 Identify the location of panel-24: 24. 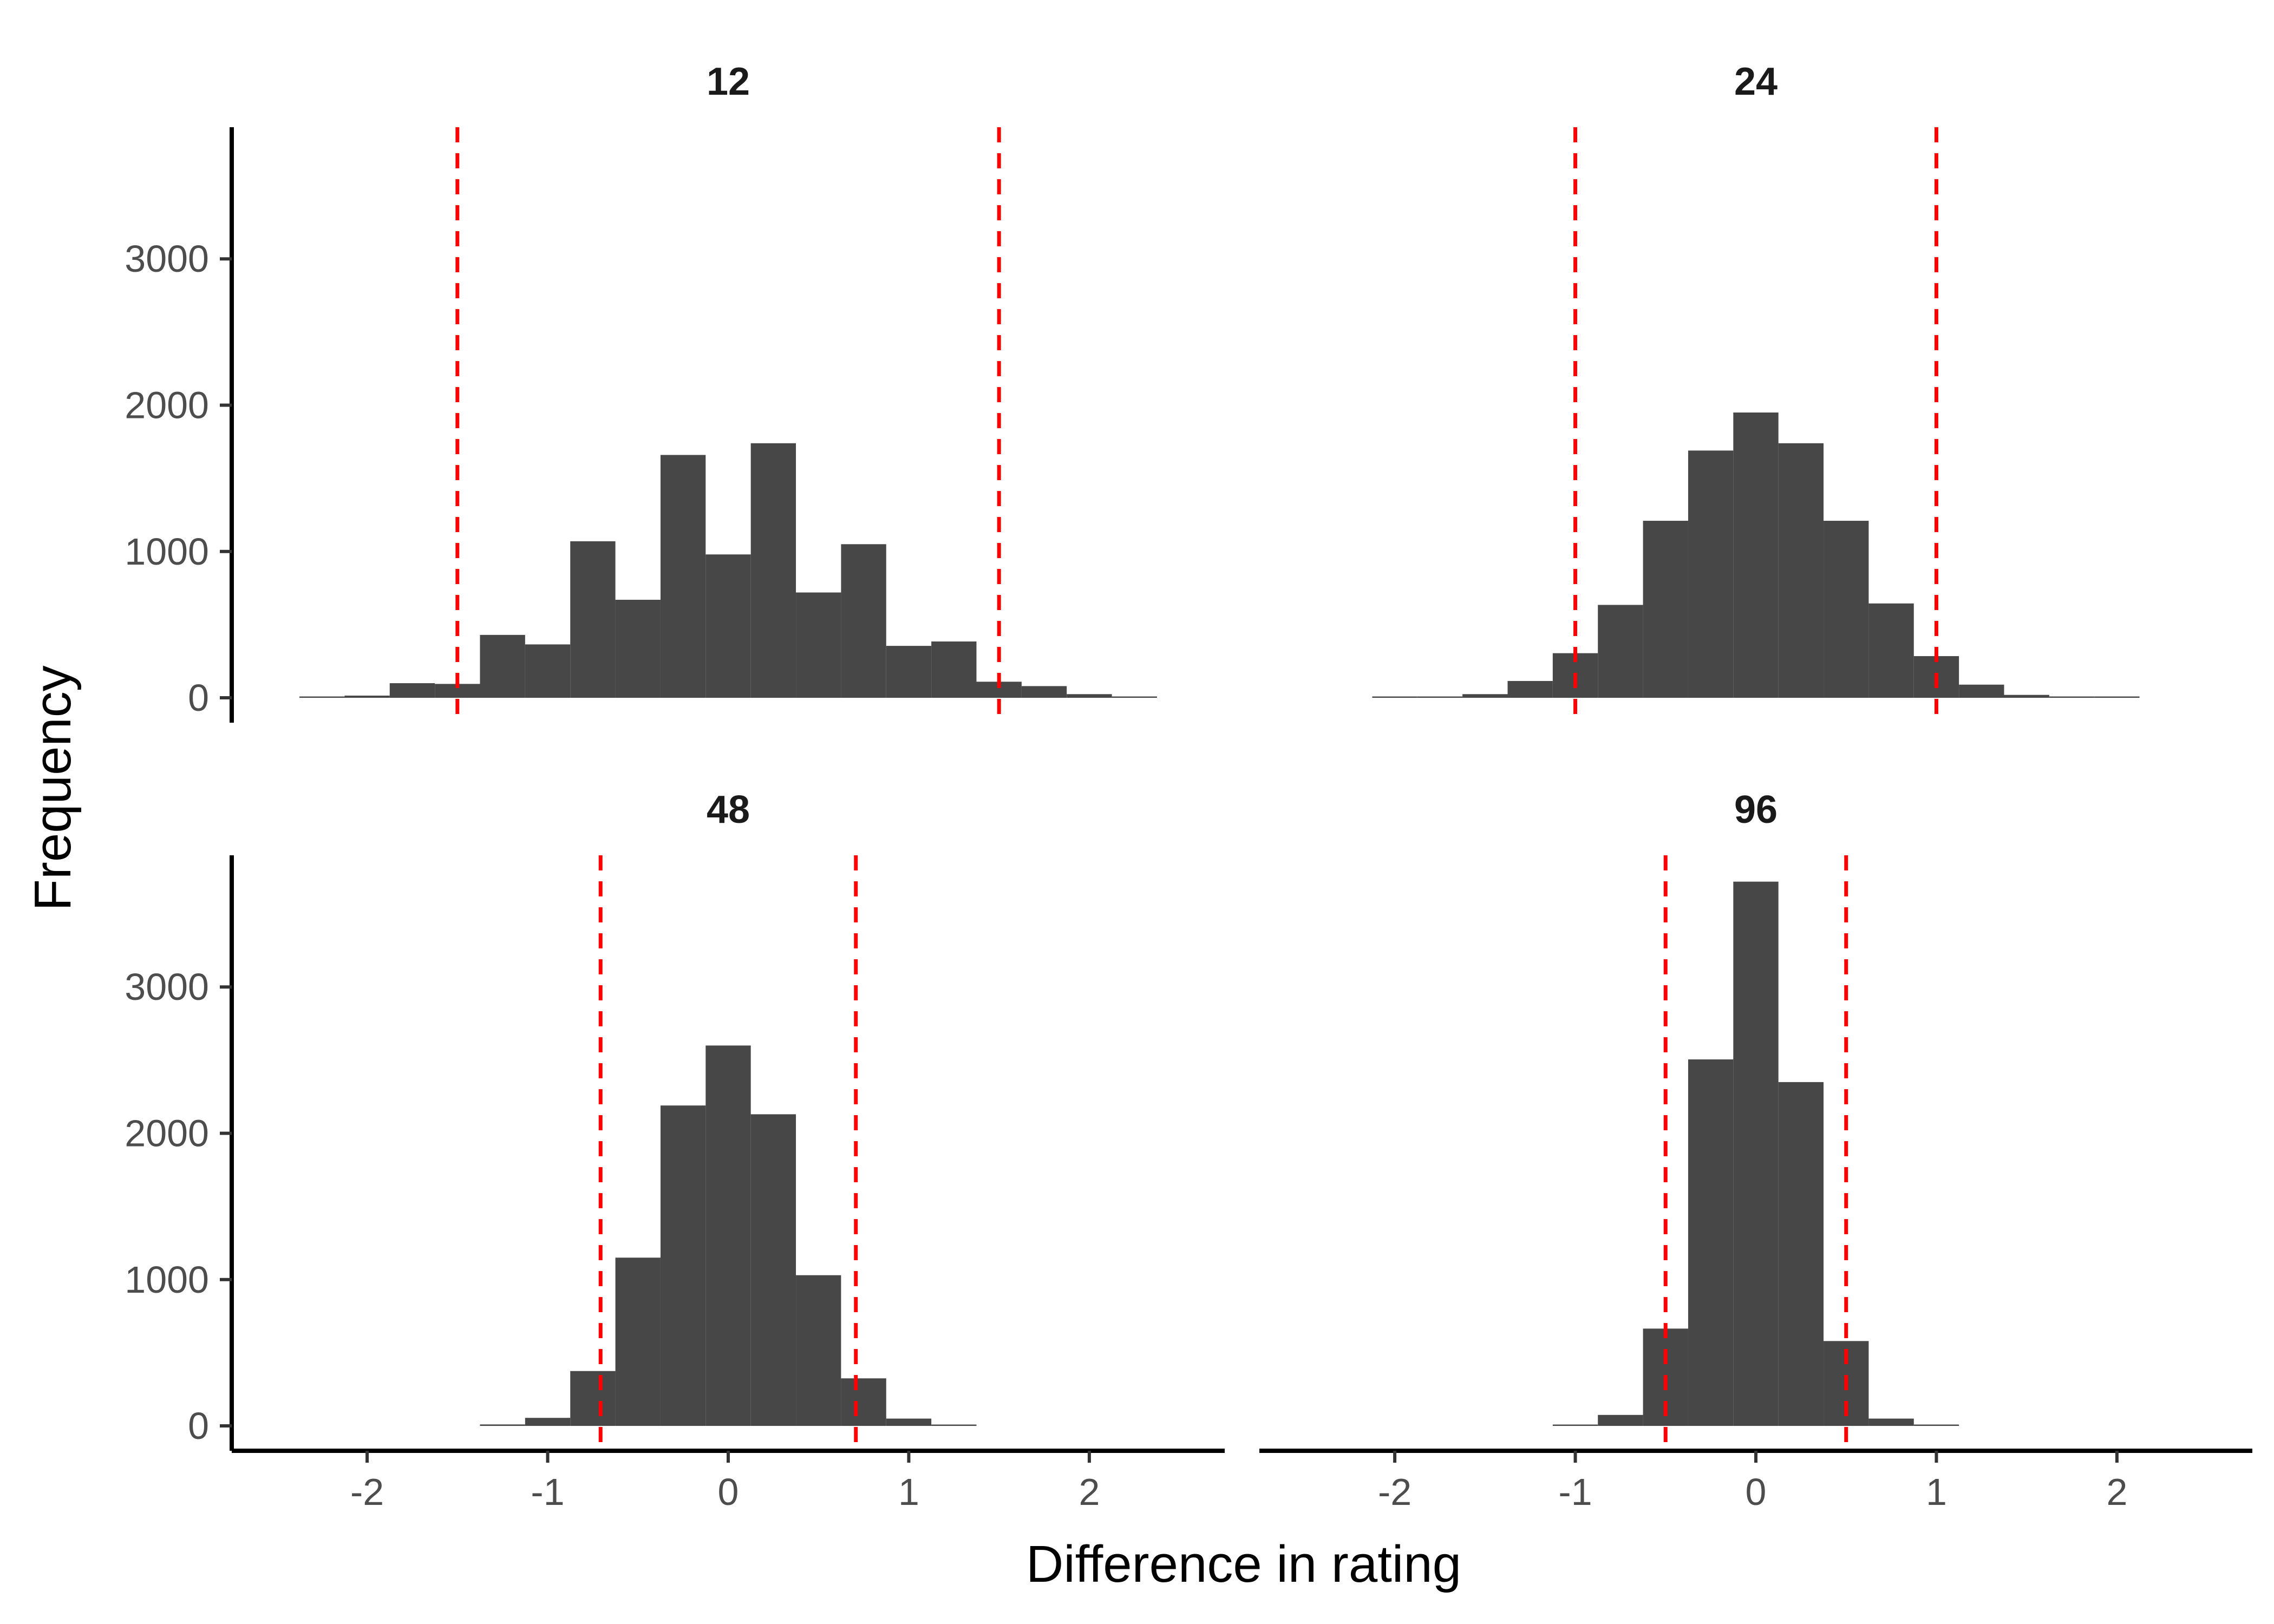
(1756, 392).